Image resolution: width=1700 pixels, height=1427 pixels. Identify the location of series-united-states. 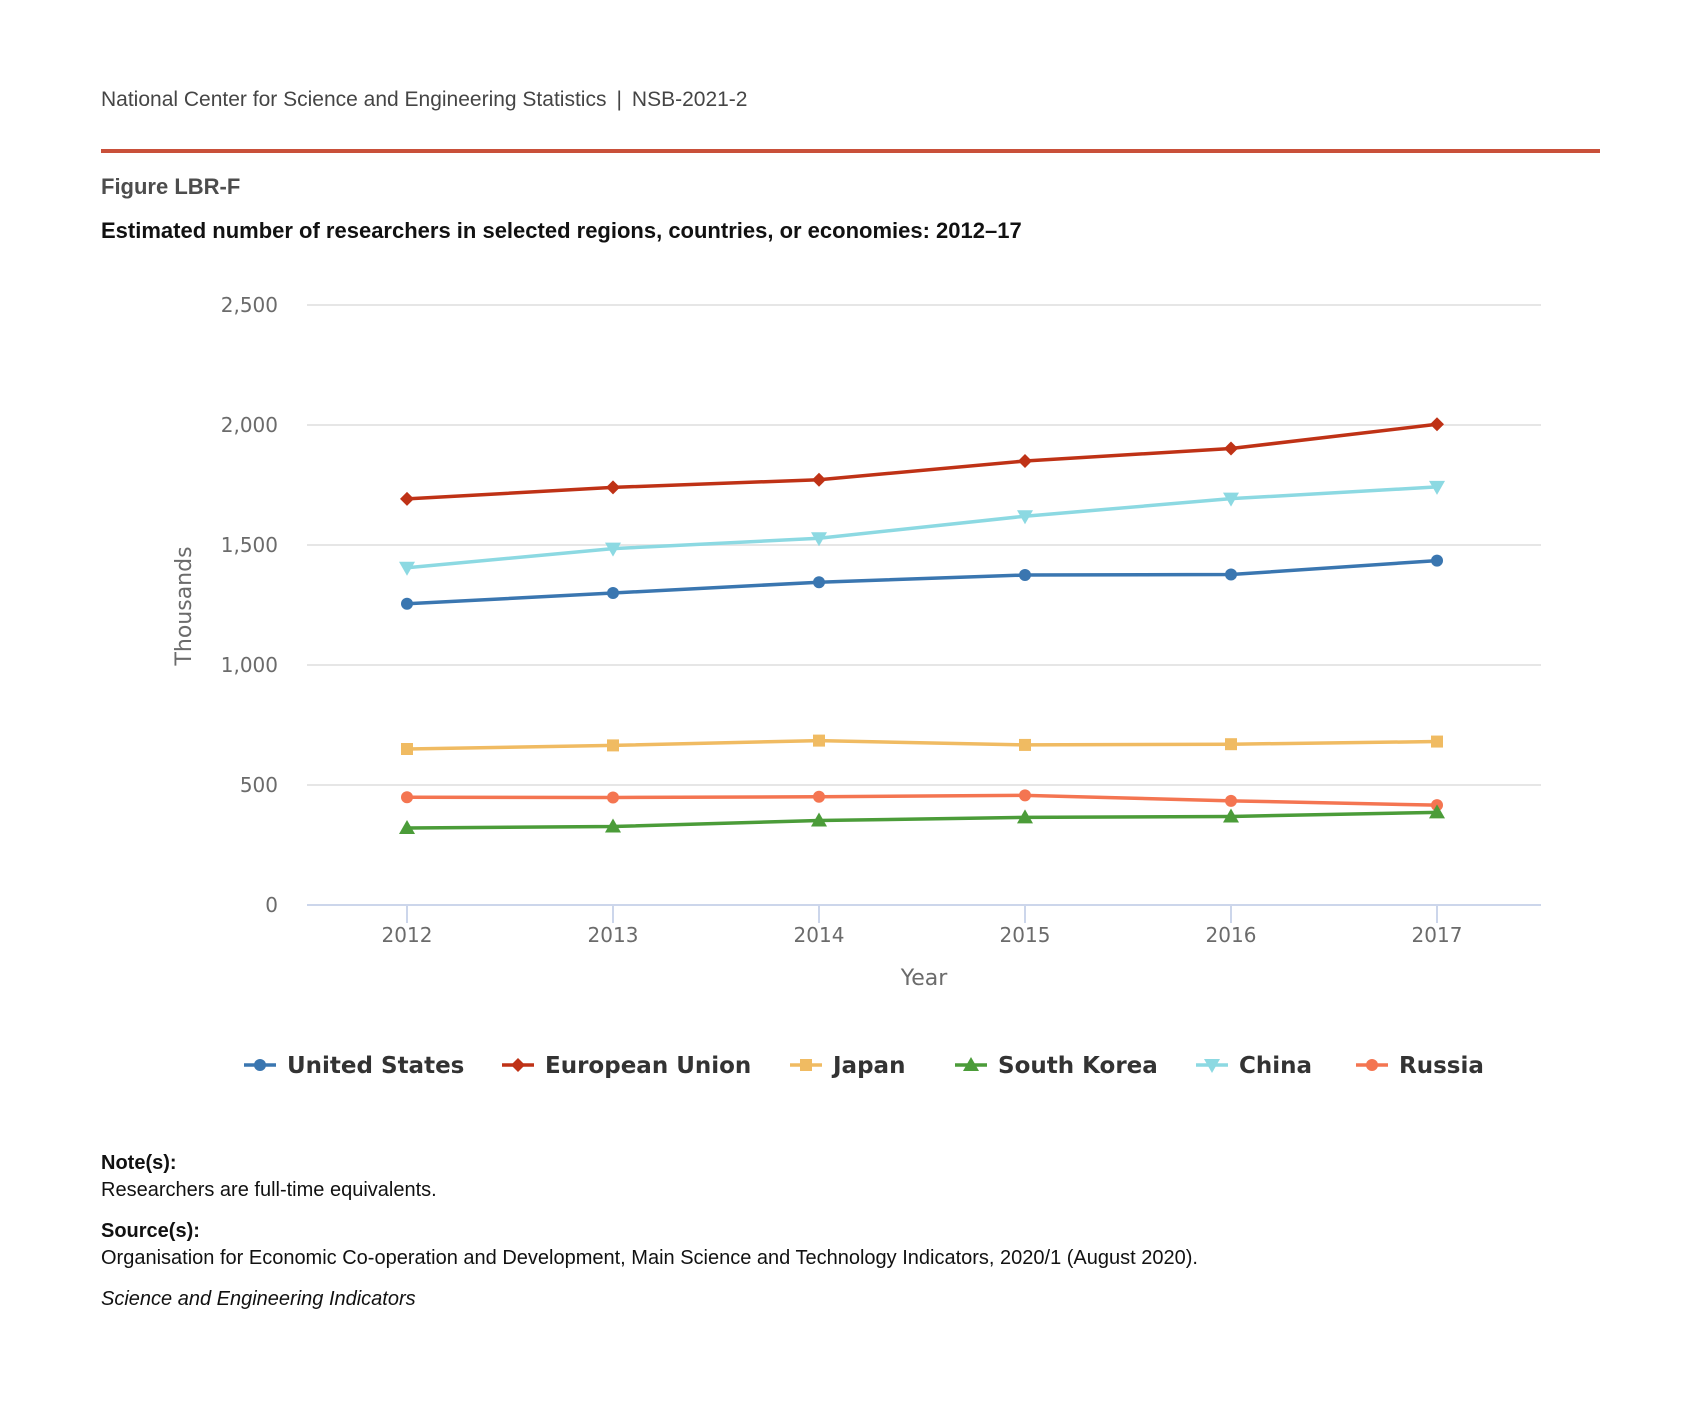
(922, 582).